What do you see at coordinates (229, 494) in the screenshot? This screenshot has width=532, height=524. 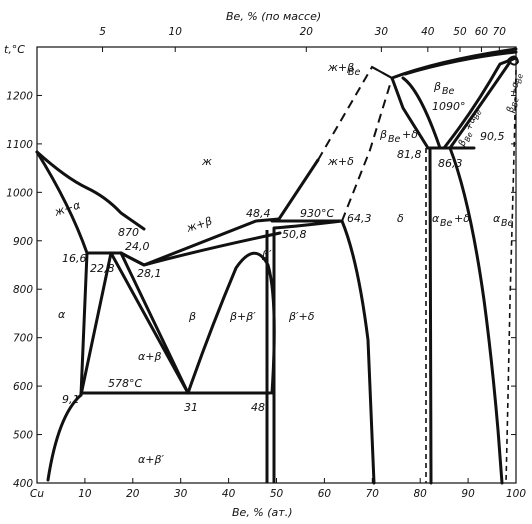 I see `x-tick-label: 40` at bounding box center [229, 494].